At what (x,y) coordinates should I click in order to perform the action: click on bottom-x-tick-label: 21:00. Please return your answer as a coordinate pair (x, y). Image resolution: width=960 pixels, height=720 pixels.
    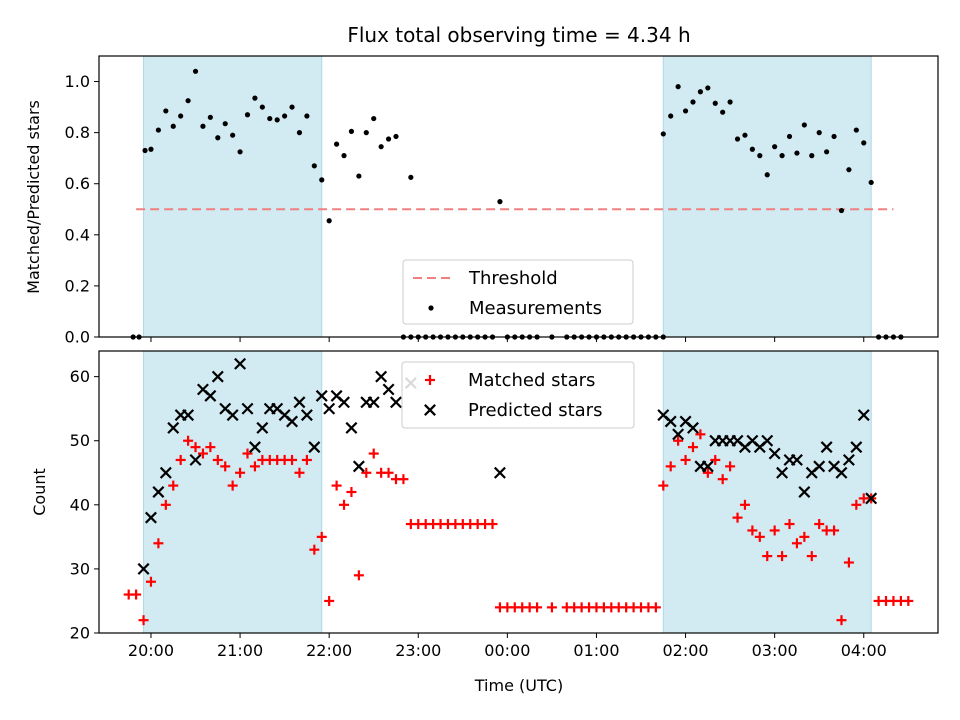
    Looking at the image, I should click on (240, 650).